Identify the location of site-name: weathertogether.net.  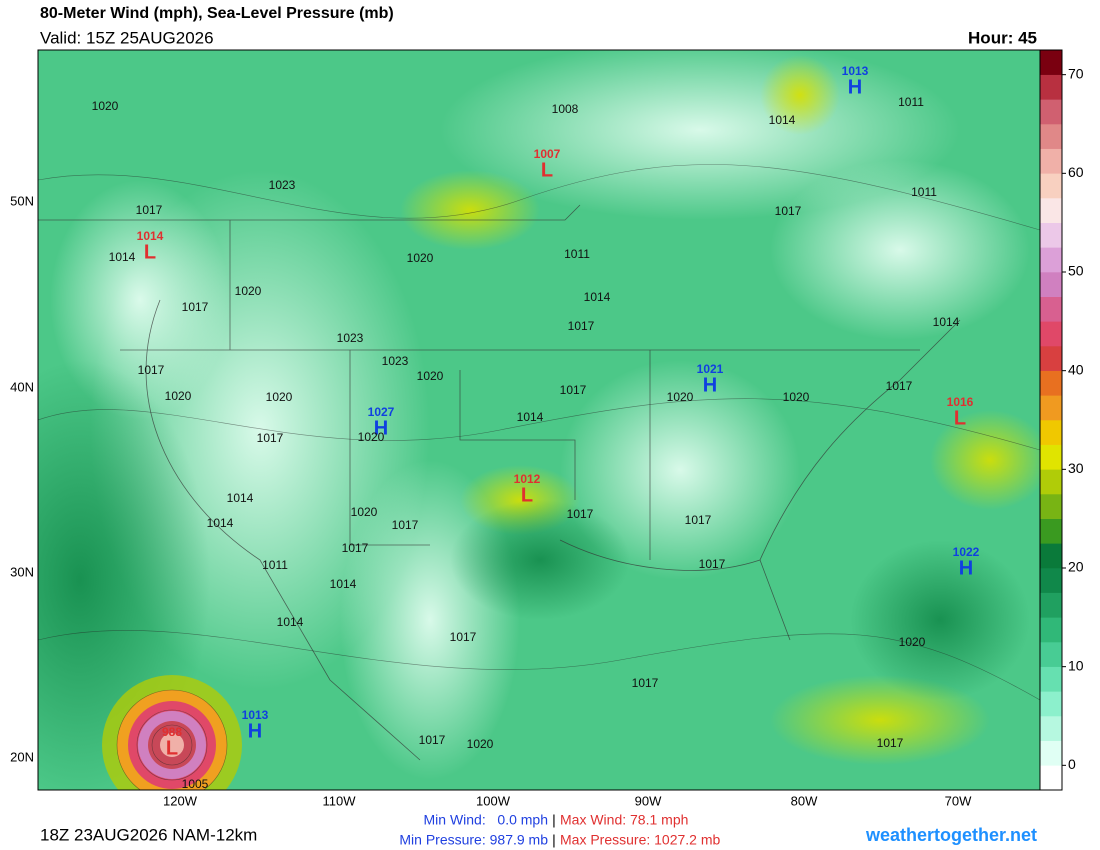
(951, 835).